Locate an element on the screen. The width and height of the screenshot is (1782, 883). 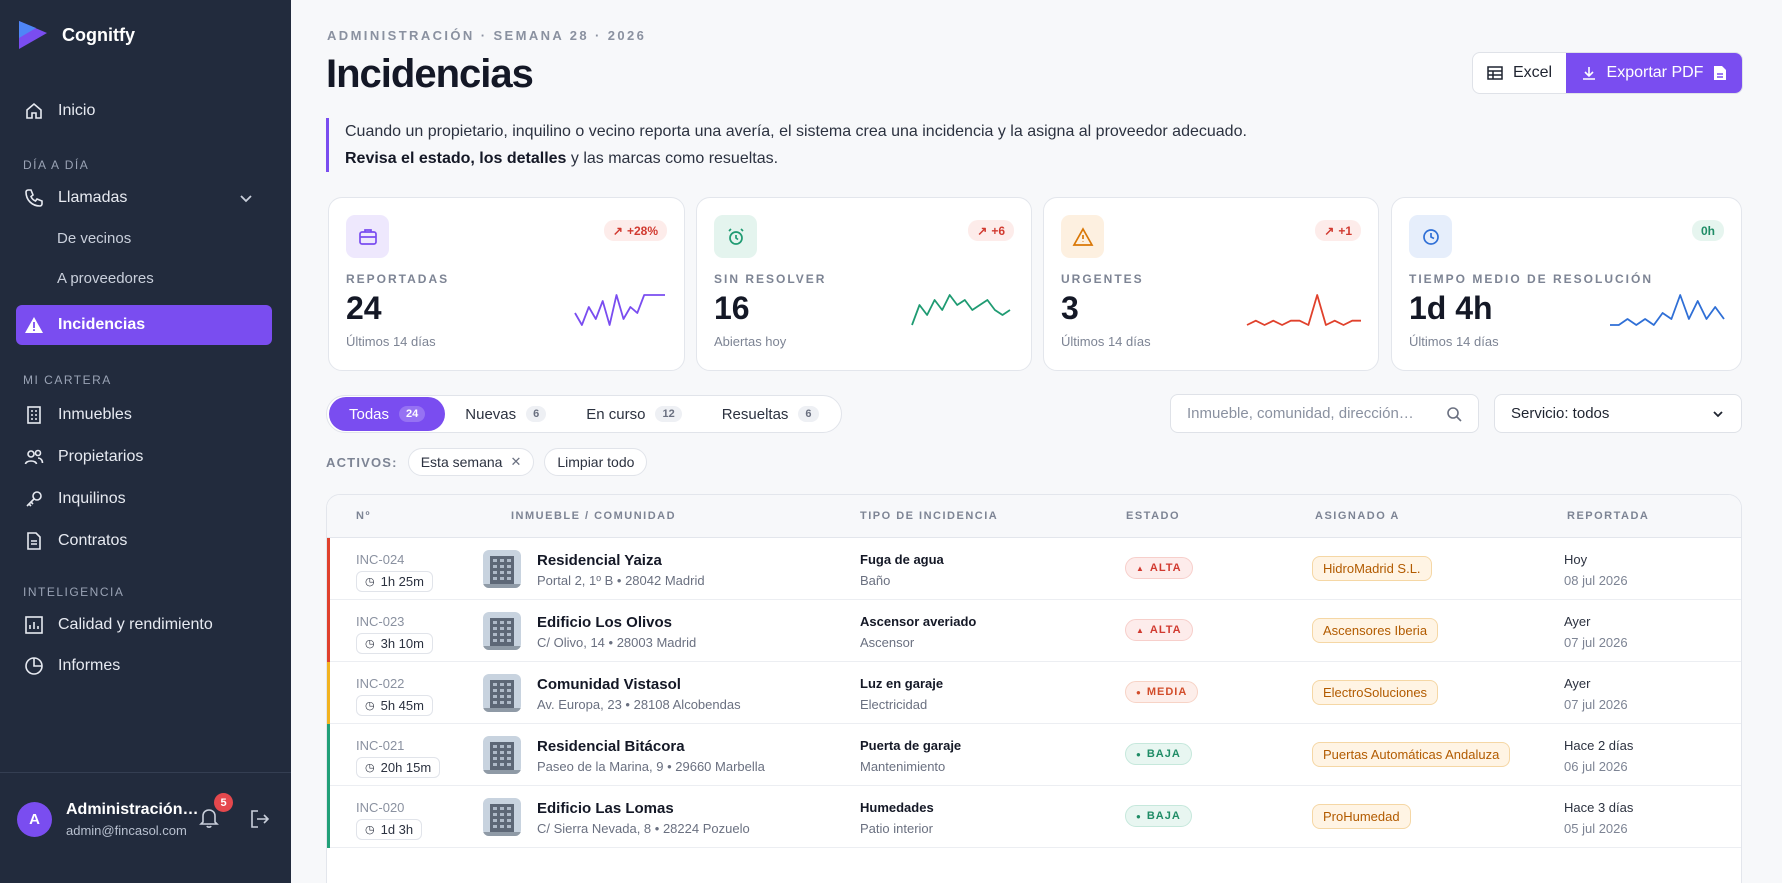
active-filters: ACTIVOS: Esta semana ✕ Limpiar todo is located at coordinates (487, 462).